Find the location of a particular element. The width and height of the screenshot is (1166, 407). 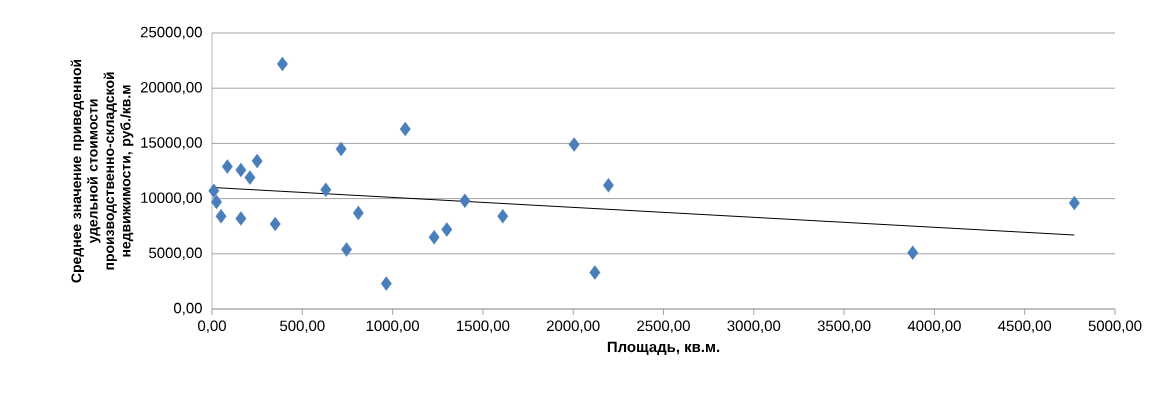

x-tick-label: 1000,00 is located at coordinates (393, 326).